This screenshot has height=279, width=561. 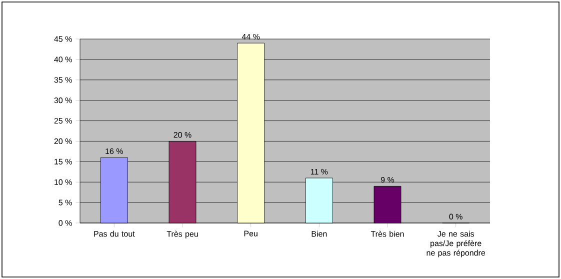 What do you see at coordinates (251, 233) in the screenshot?
I see `x-tick-label: Peu` at bounding box center [251, 233].